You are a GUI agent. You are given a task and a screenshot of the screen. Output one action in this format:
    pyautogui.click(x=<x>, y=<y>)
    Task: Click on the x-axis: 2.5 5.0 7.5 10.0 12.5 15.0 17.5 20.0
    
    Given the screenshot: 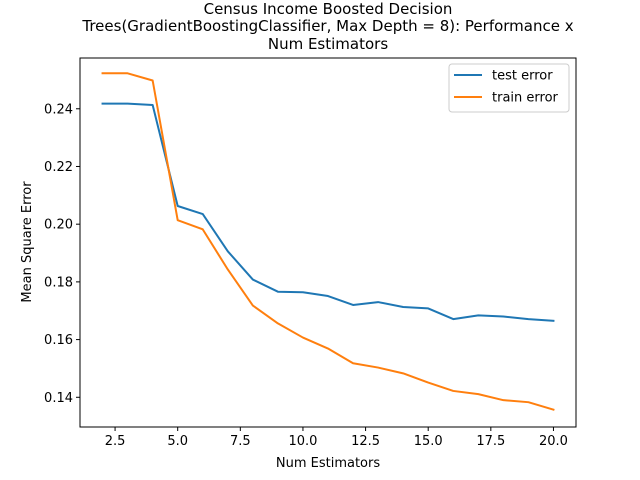 What is the action you would take?
    pyautogui.click(x=336, y=438)
    